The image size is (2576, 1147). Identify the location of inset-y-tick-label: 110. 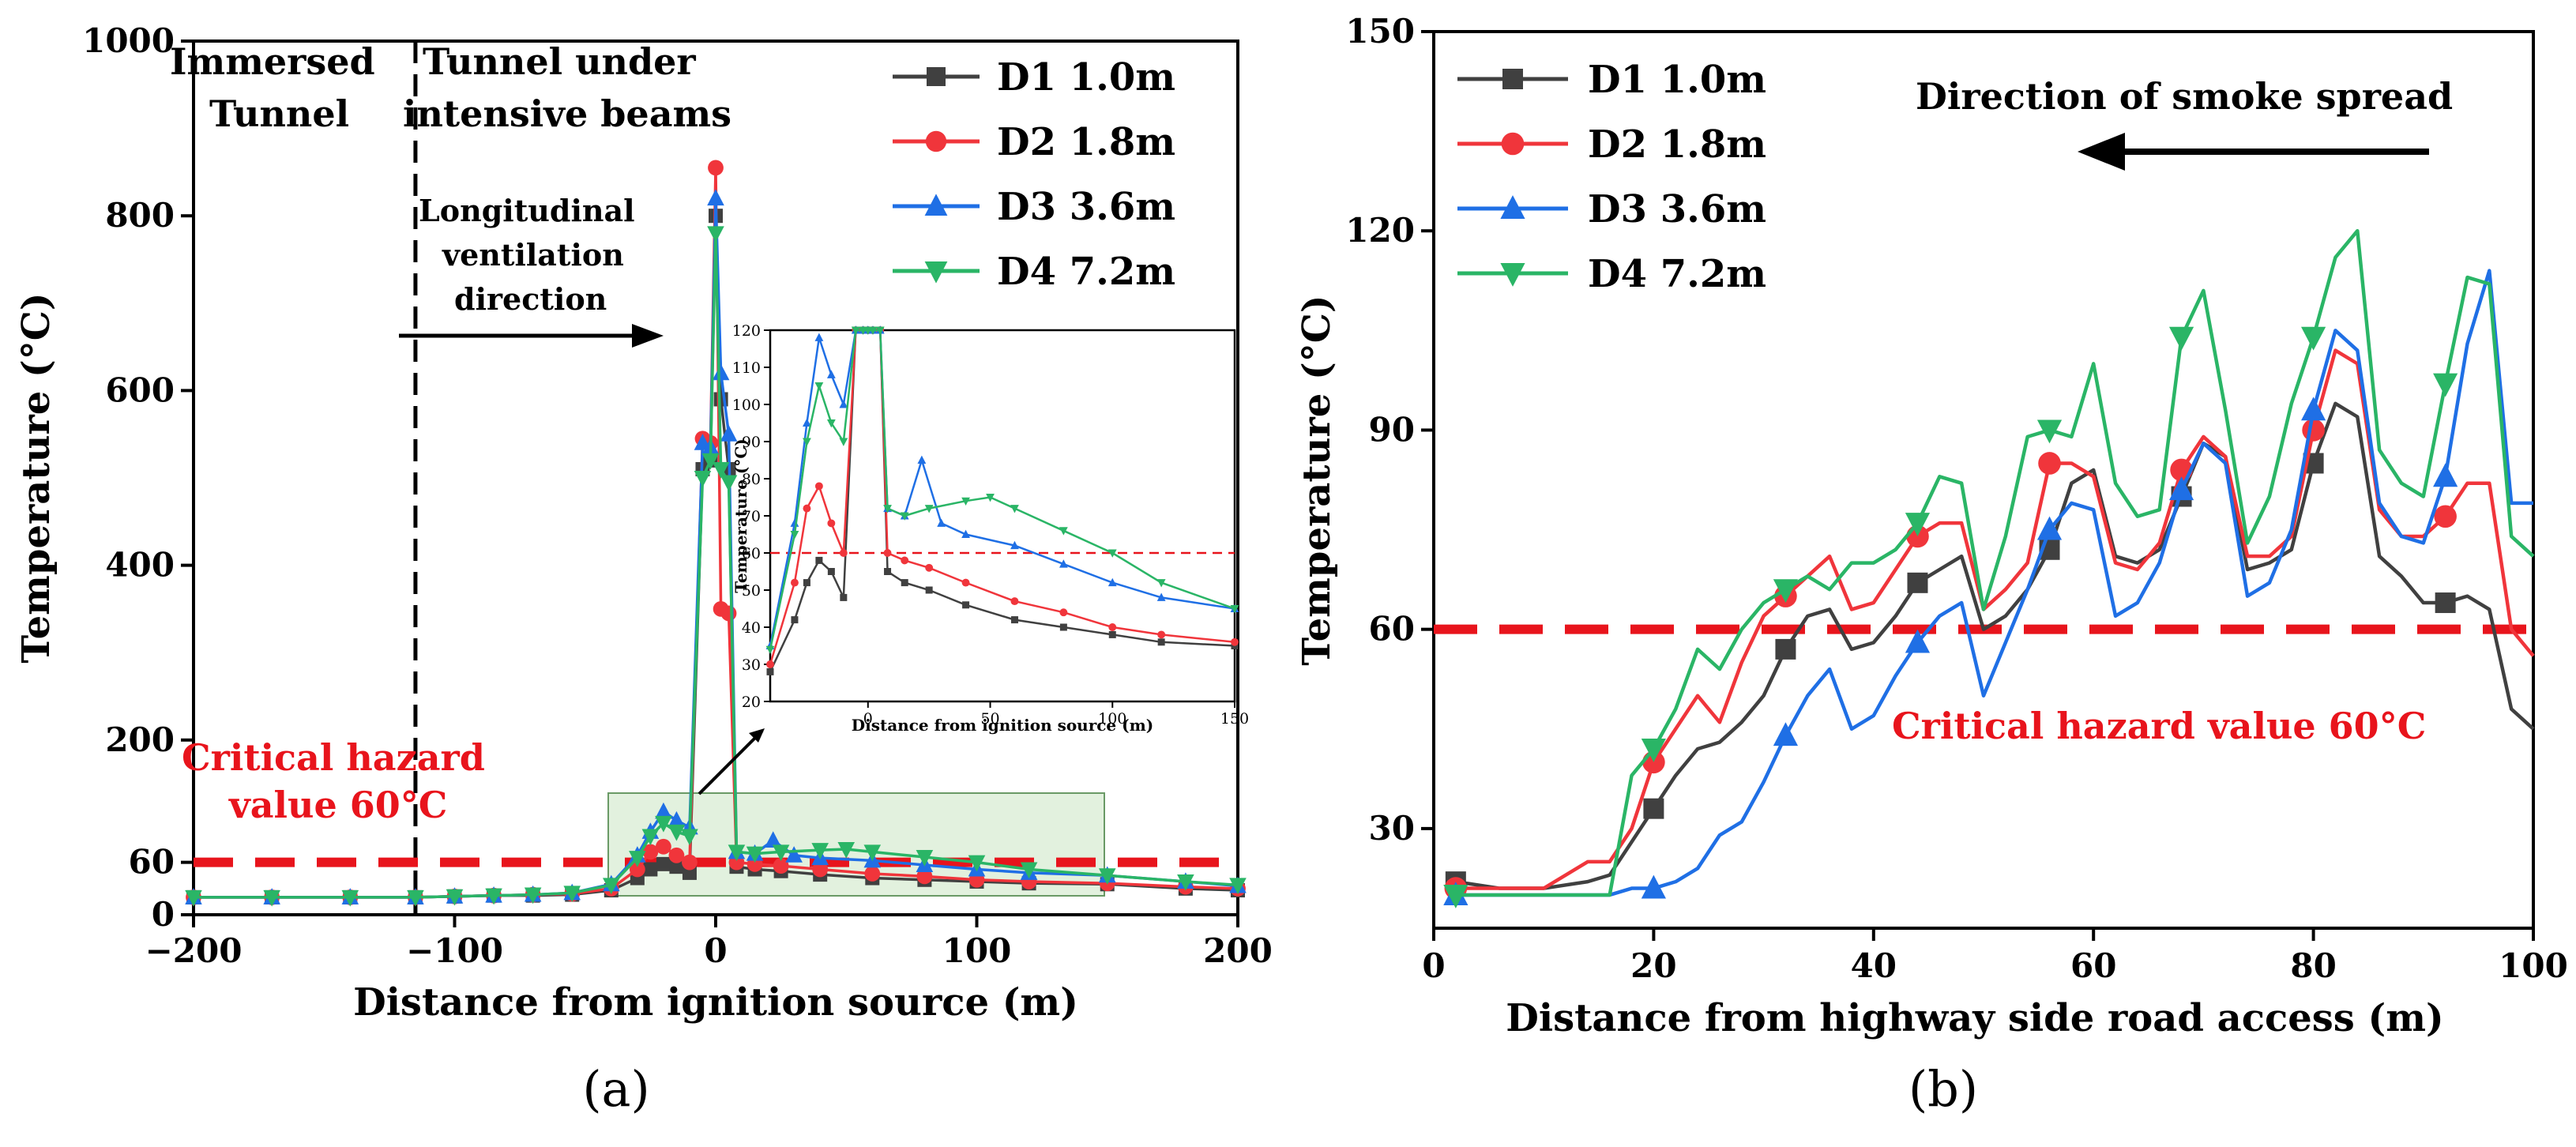
(747, 368).